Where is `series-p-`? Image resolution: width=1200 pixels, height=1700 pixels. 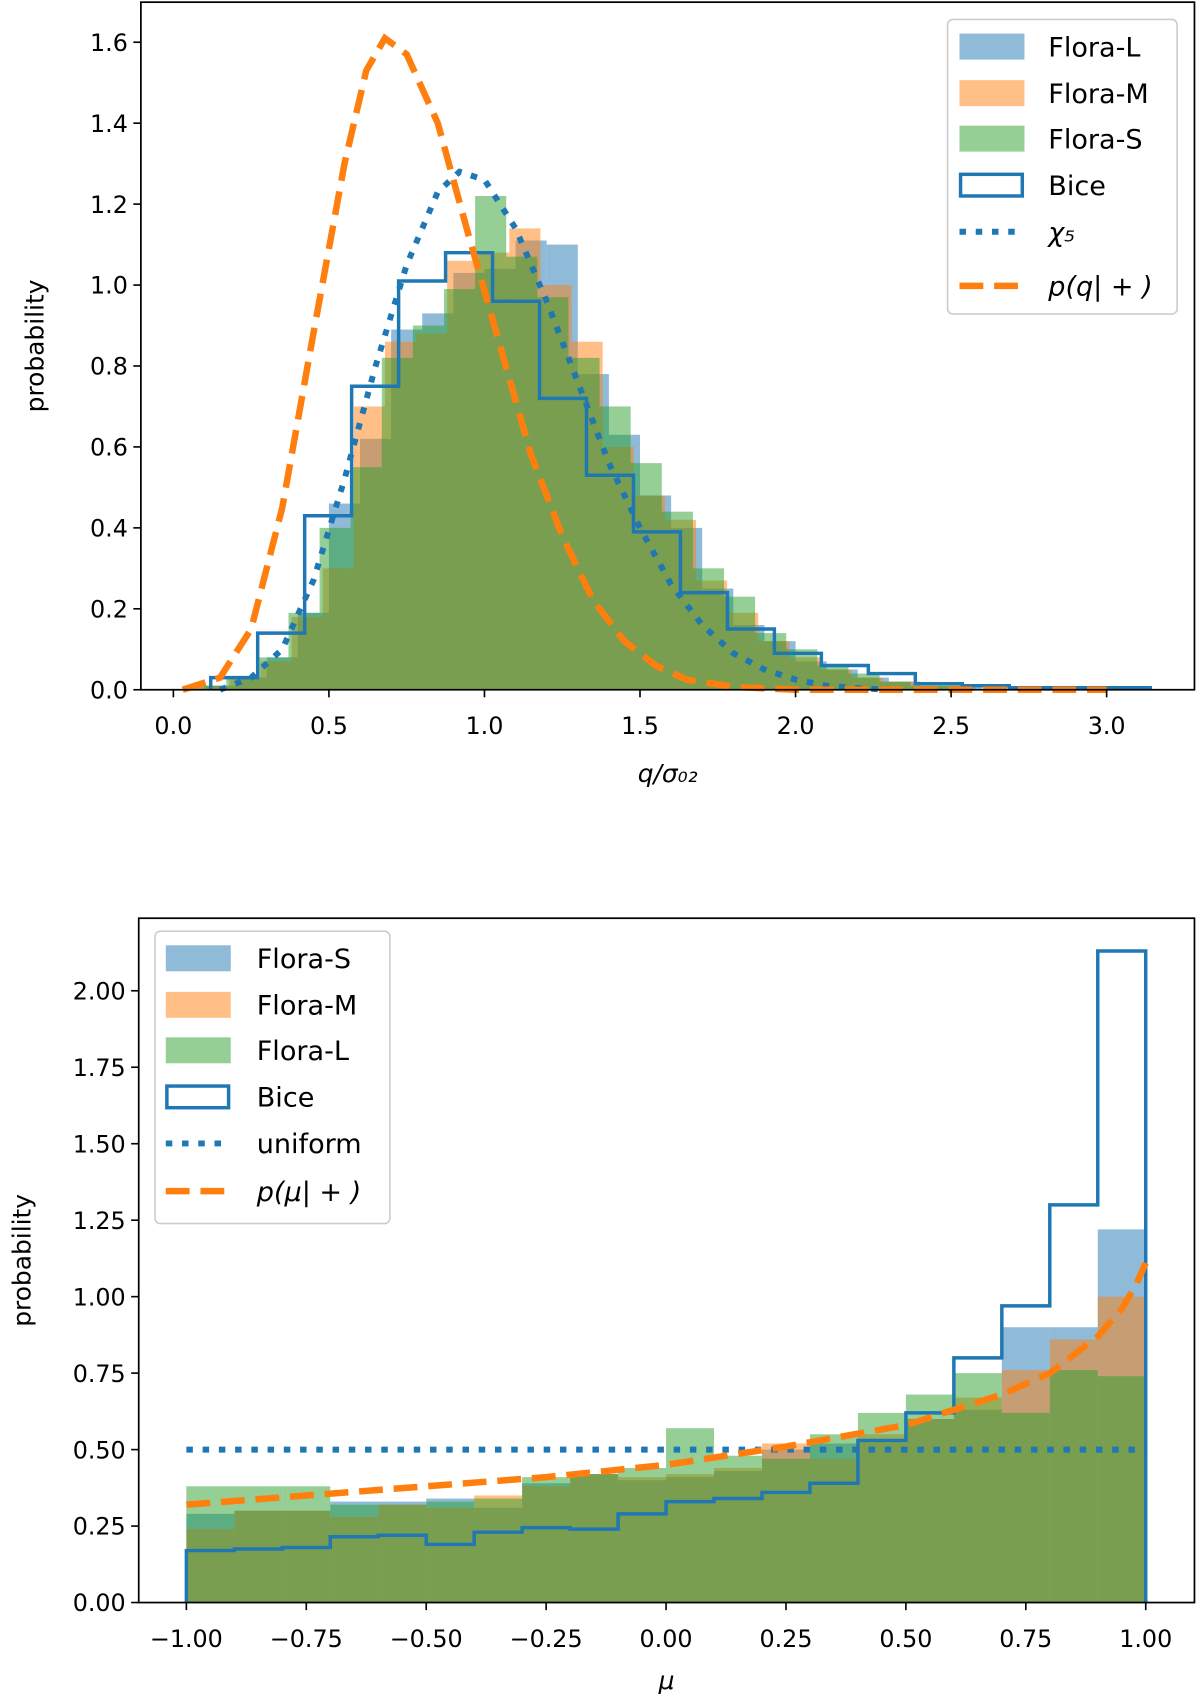 series-p- is located at coordinates (667, 1384).